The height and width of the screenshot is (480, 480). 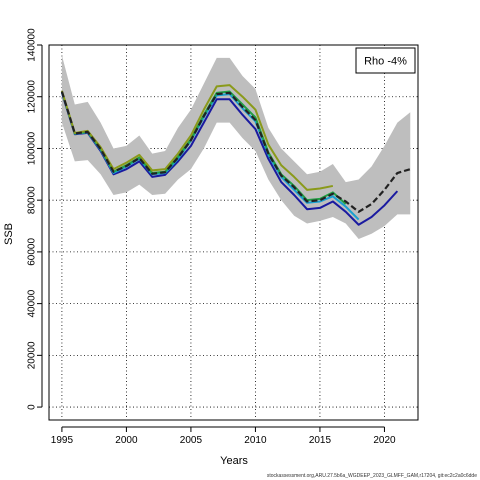 I want to click on y-tick-label: 0, so click(x=32, y=407).